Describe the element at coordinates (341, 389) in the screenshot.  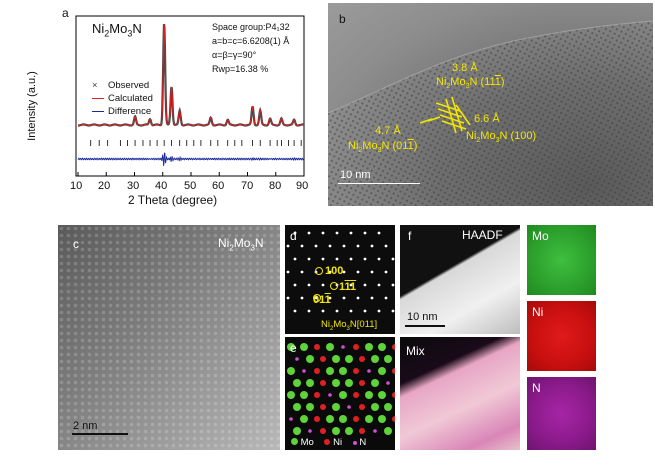
I see `crystal-model` at that location.